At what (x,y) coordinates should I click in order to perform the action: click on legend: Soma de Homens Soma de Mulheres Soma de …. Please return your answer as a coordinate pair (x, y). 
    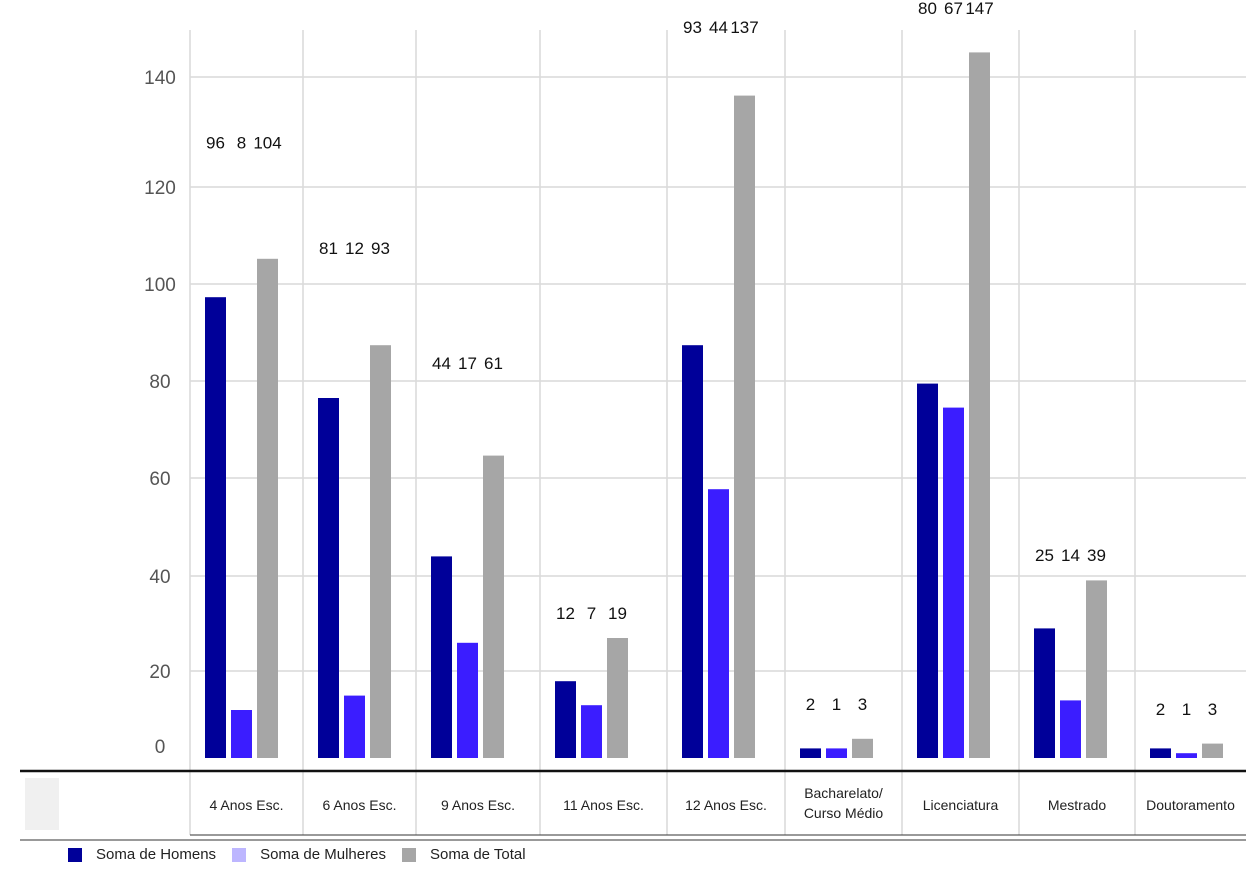
    Looking at the image, I should click on (305, 854).